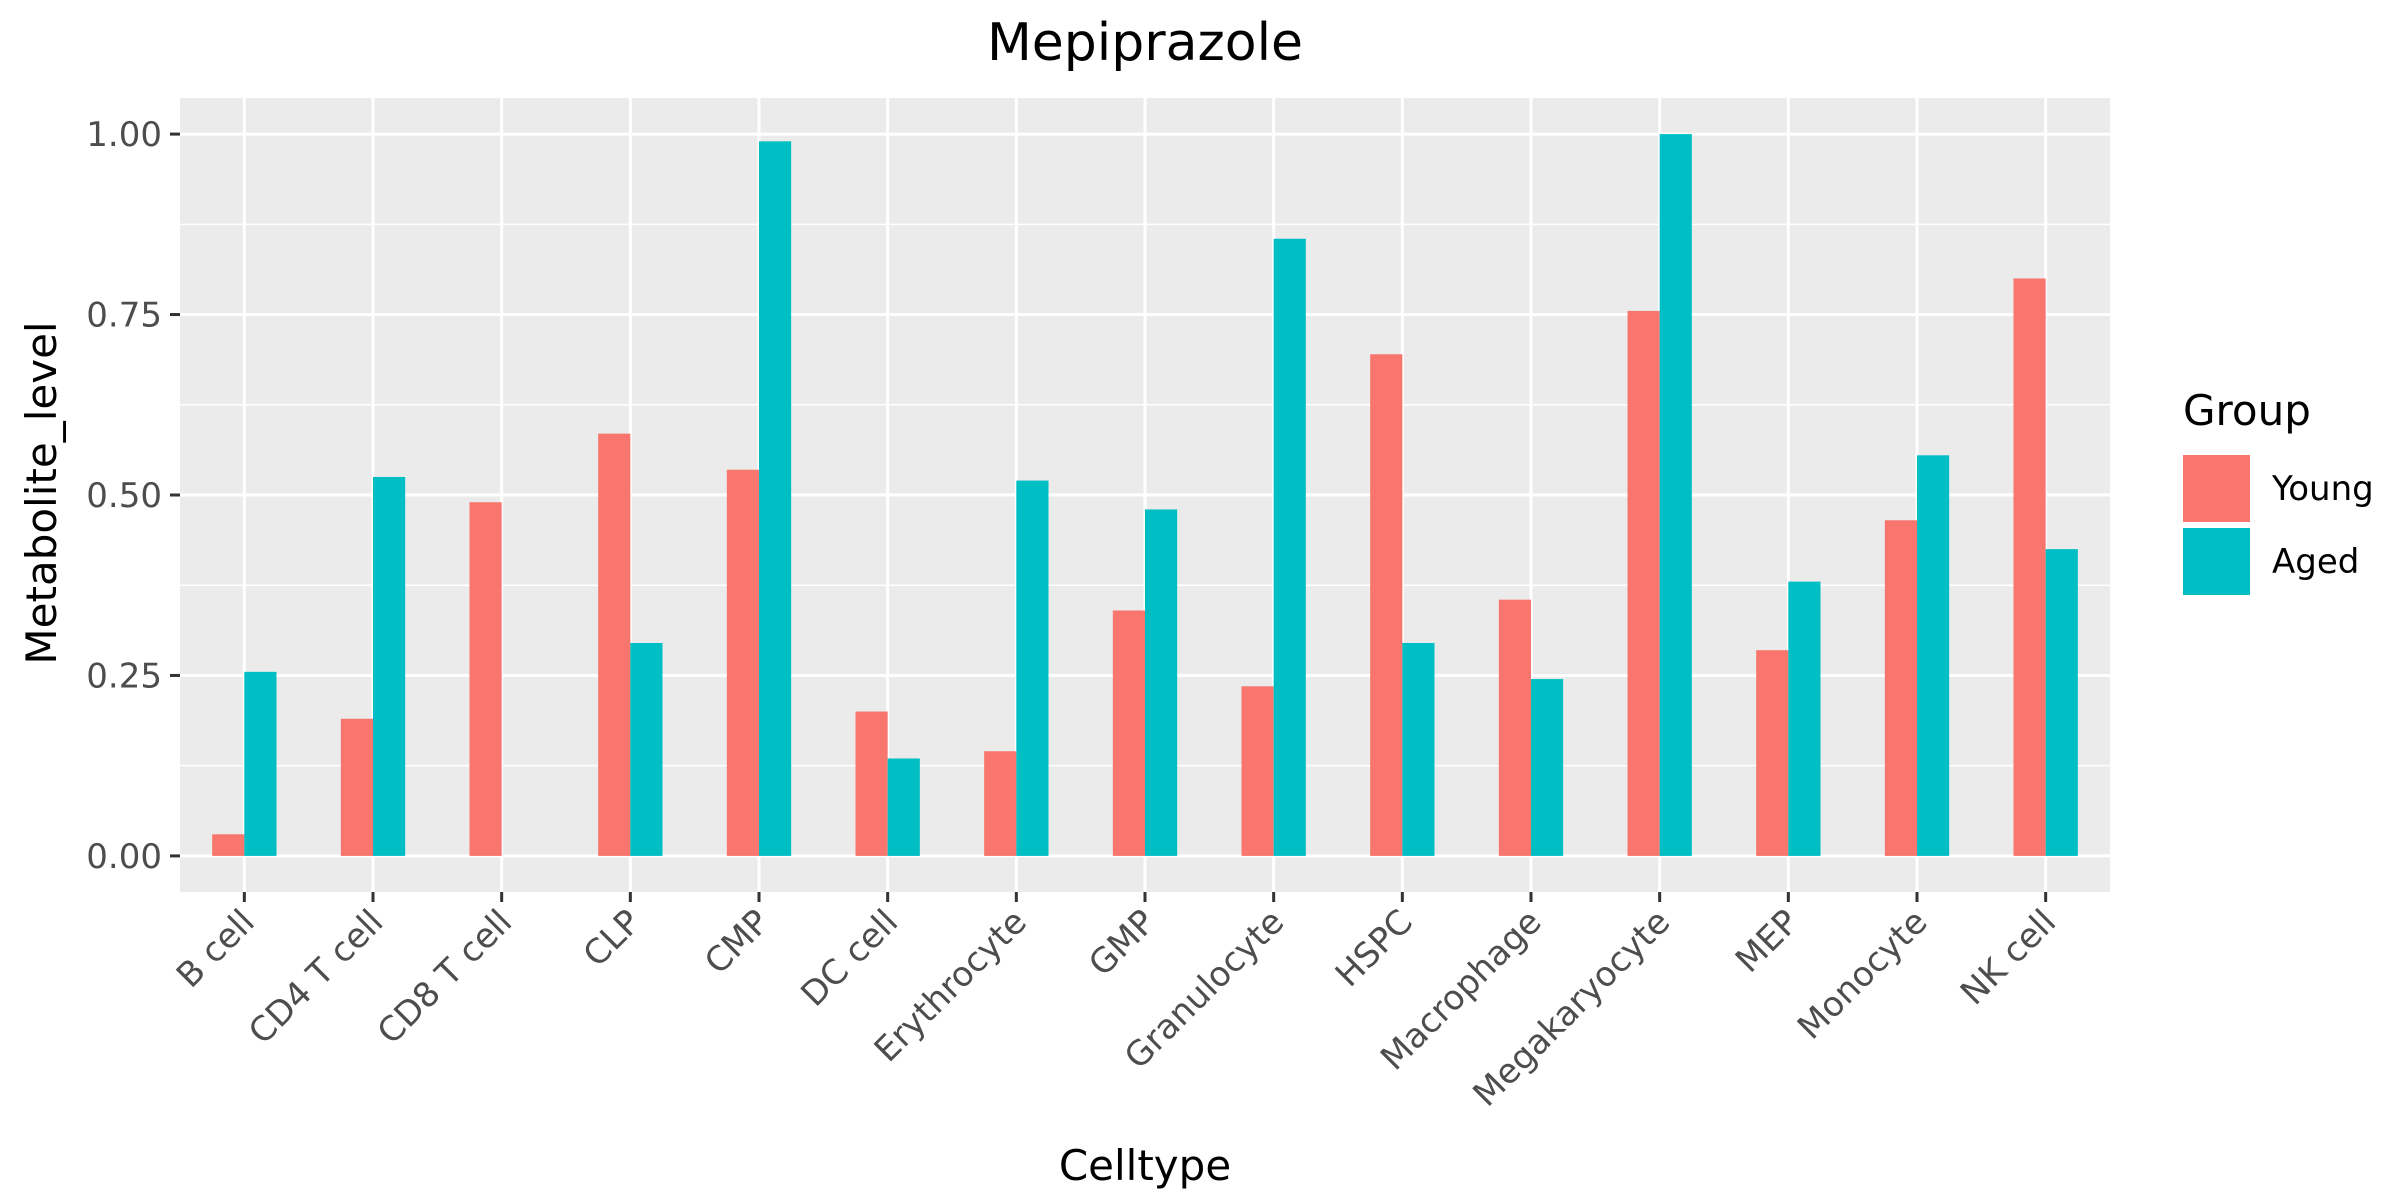 This screenshot has width=2400, height=1200. I want to click on y-axis: 0.00 0.25 0.50 0.75 1.00, so click(133, 496).